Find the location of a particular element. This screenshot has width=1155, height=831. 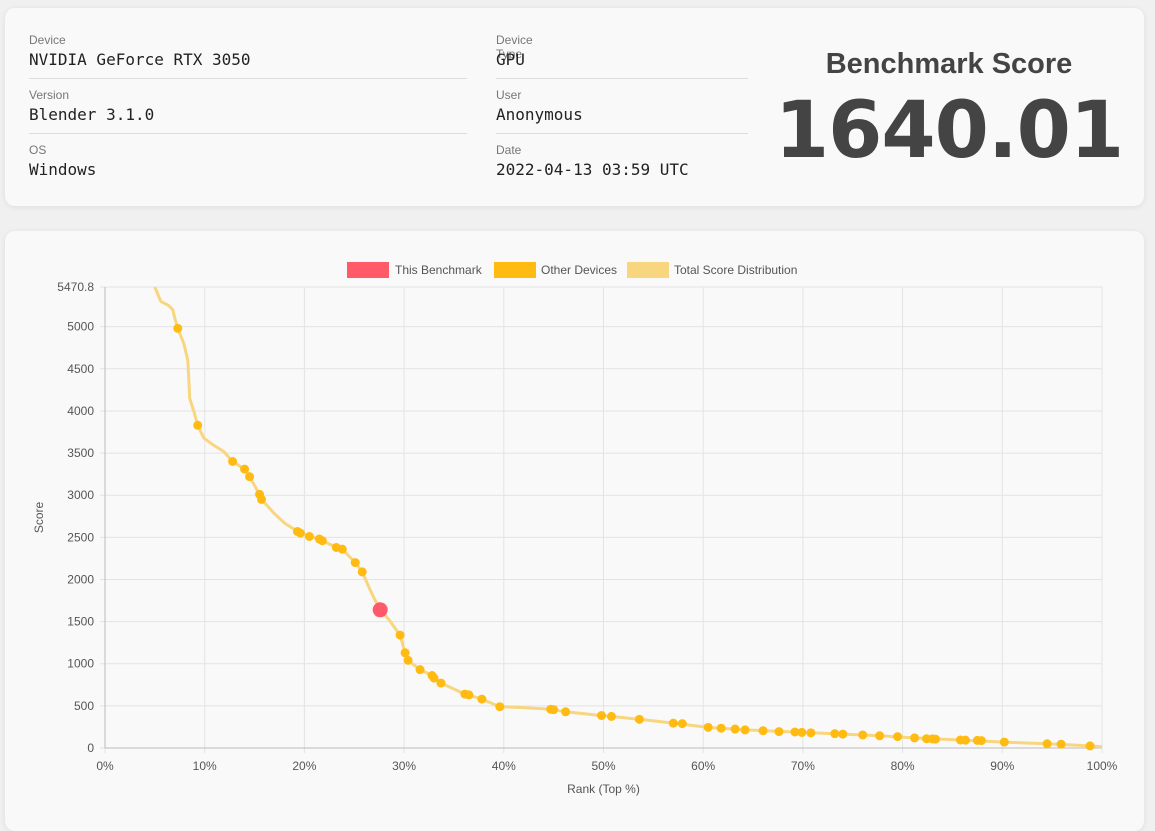

y-tick-label: 1500 is located at coordinates (80, 622).